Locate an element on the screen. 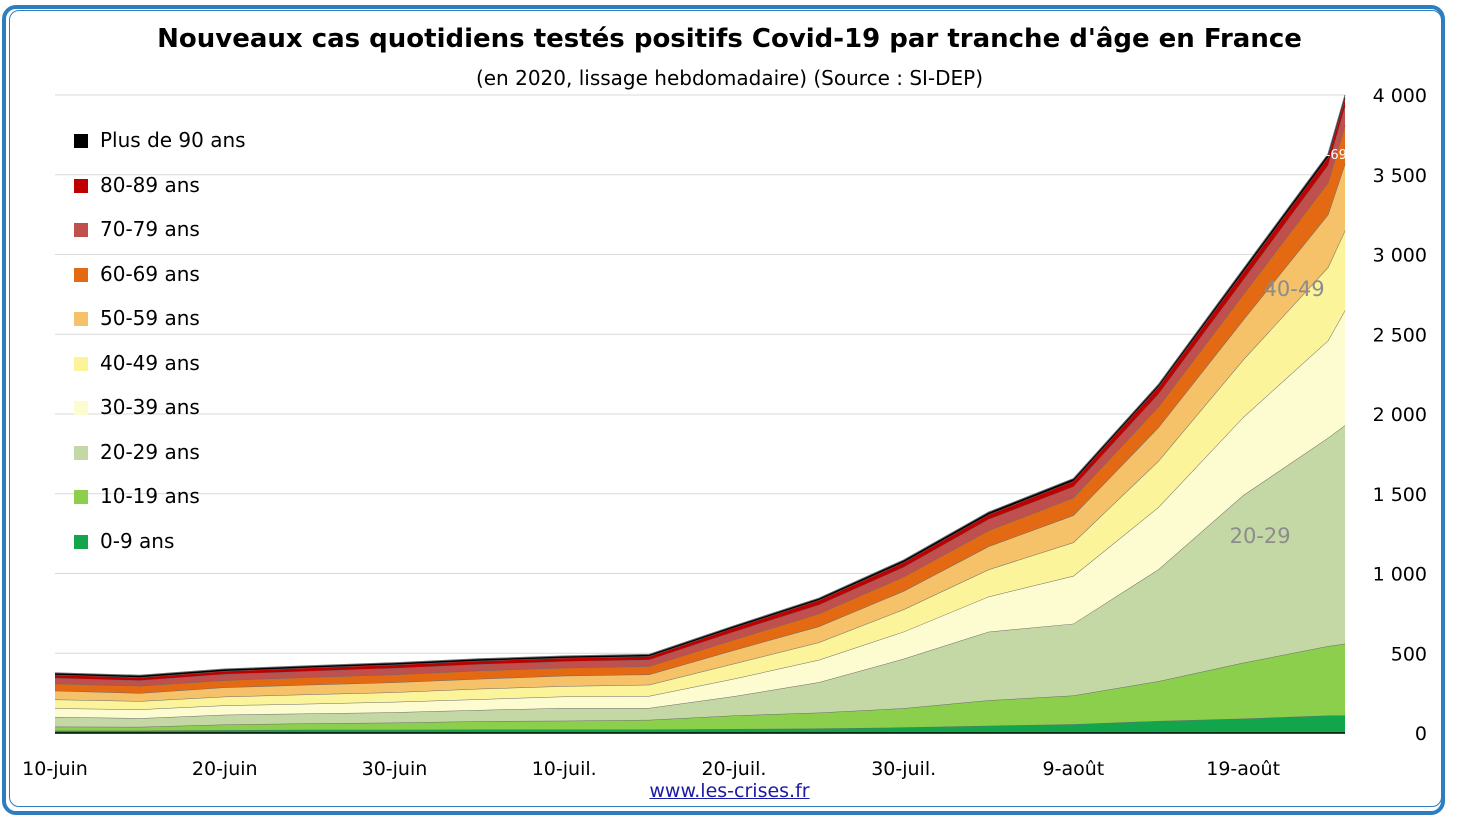  legend-item: 10-19 ans is located at coordinates (160, 496).